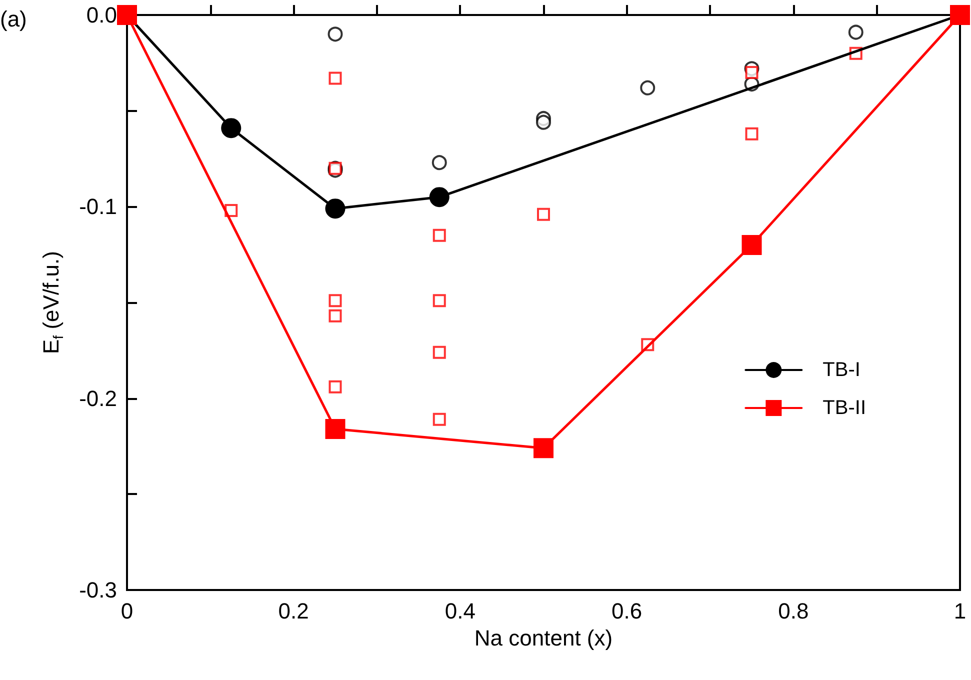 The image size is (971, 680). I want to click on x-tick-label: 0.8, so click(793, 611).